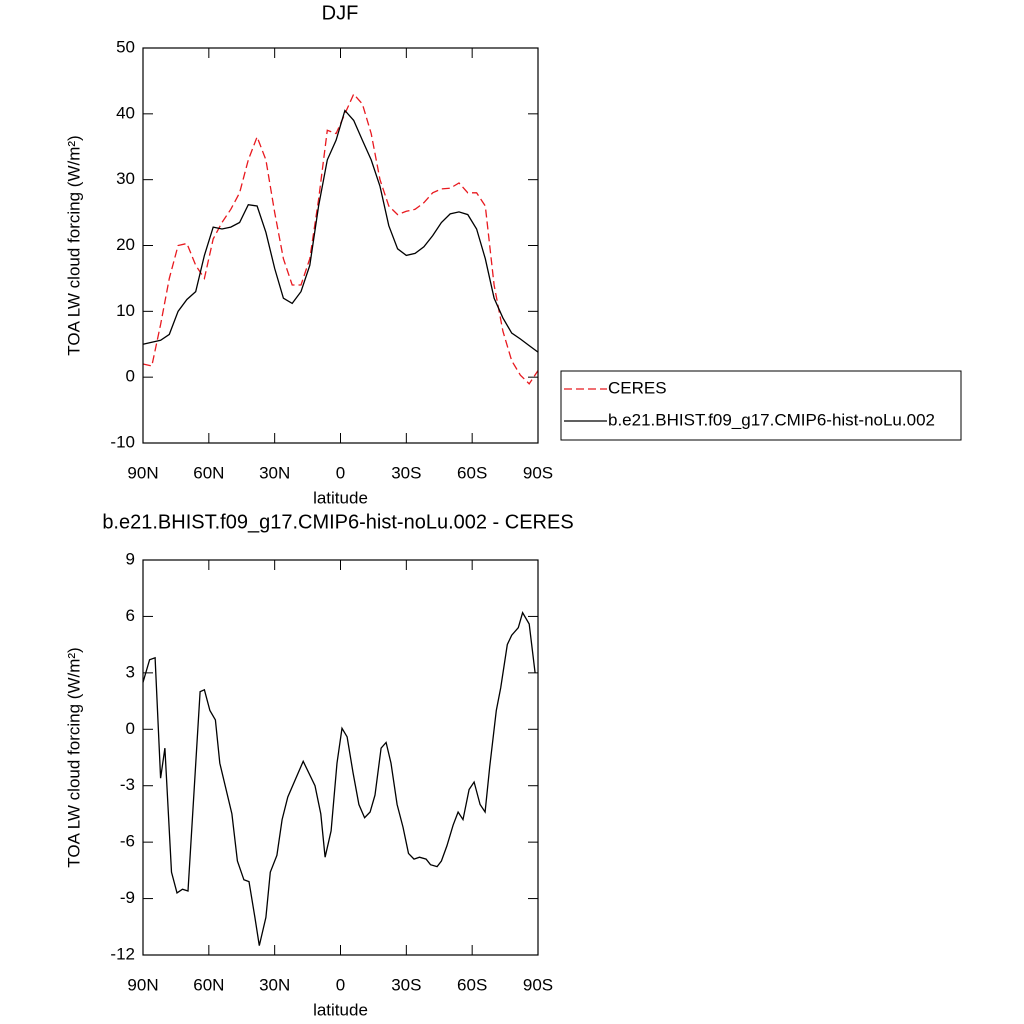  I want to click on y-tick-label: 6, so click(130, 615).